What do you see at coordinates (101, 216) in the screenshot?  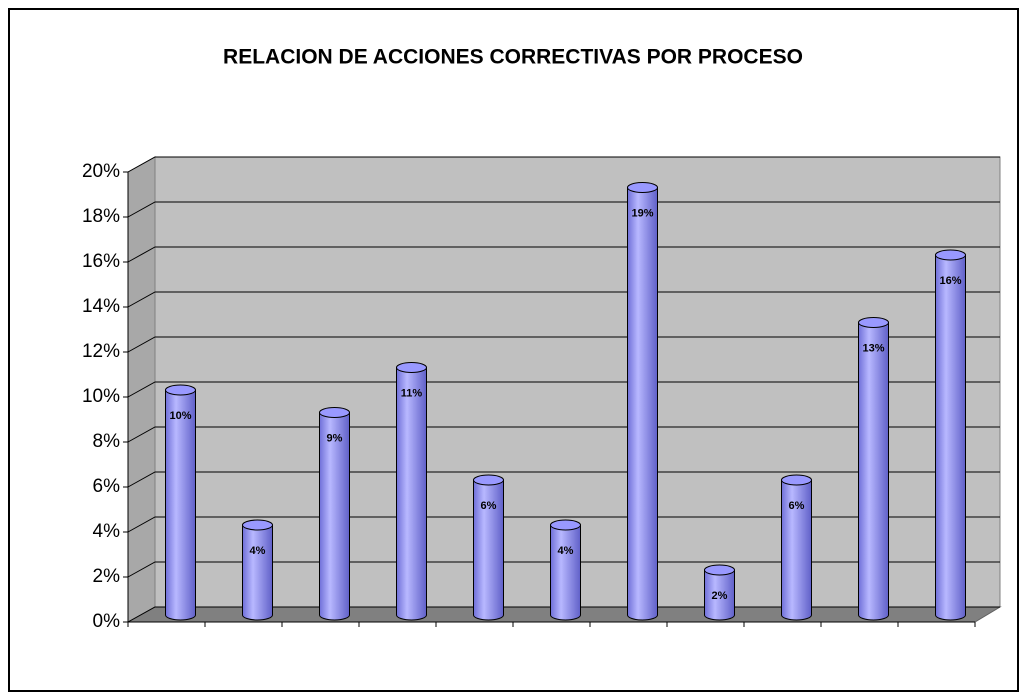 I see `y-tick-label: 18%` at bounding box center [101, 216].